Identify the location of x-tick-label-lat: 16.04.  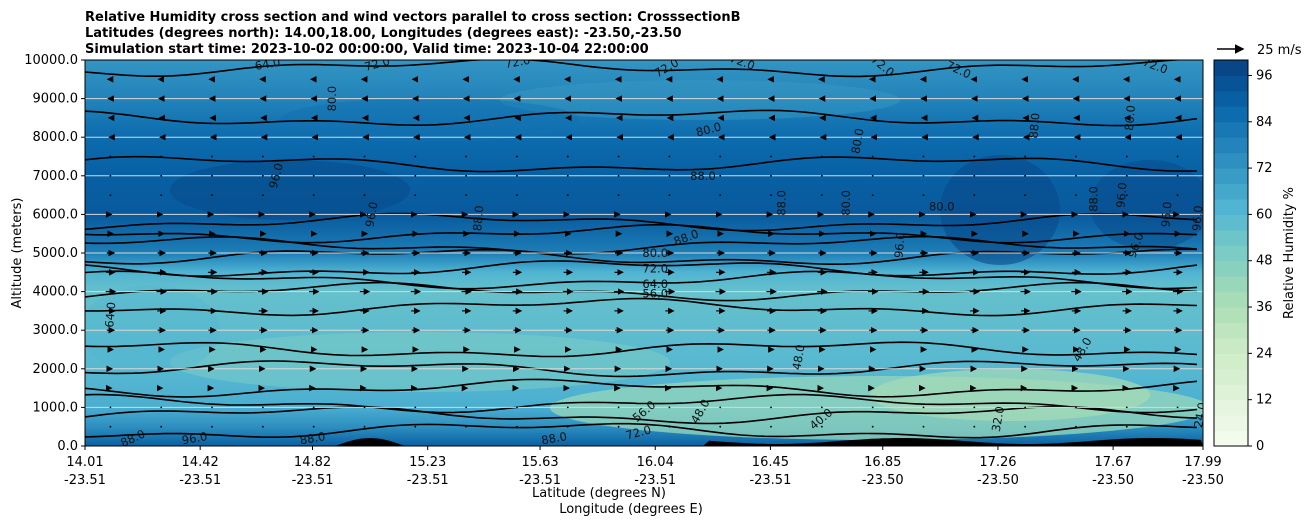
(655, 462).